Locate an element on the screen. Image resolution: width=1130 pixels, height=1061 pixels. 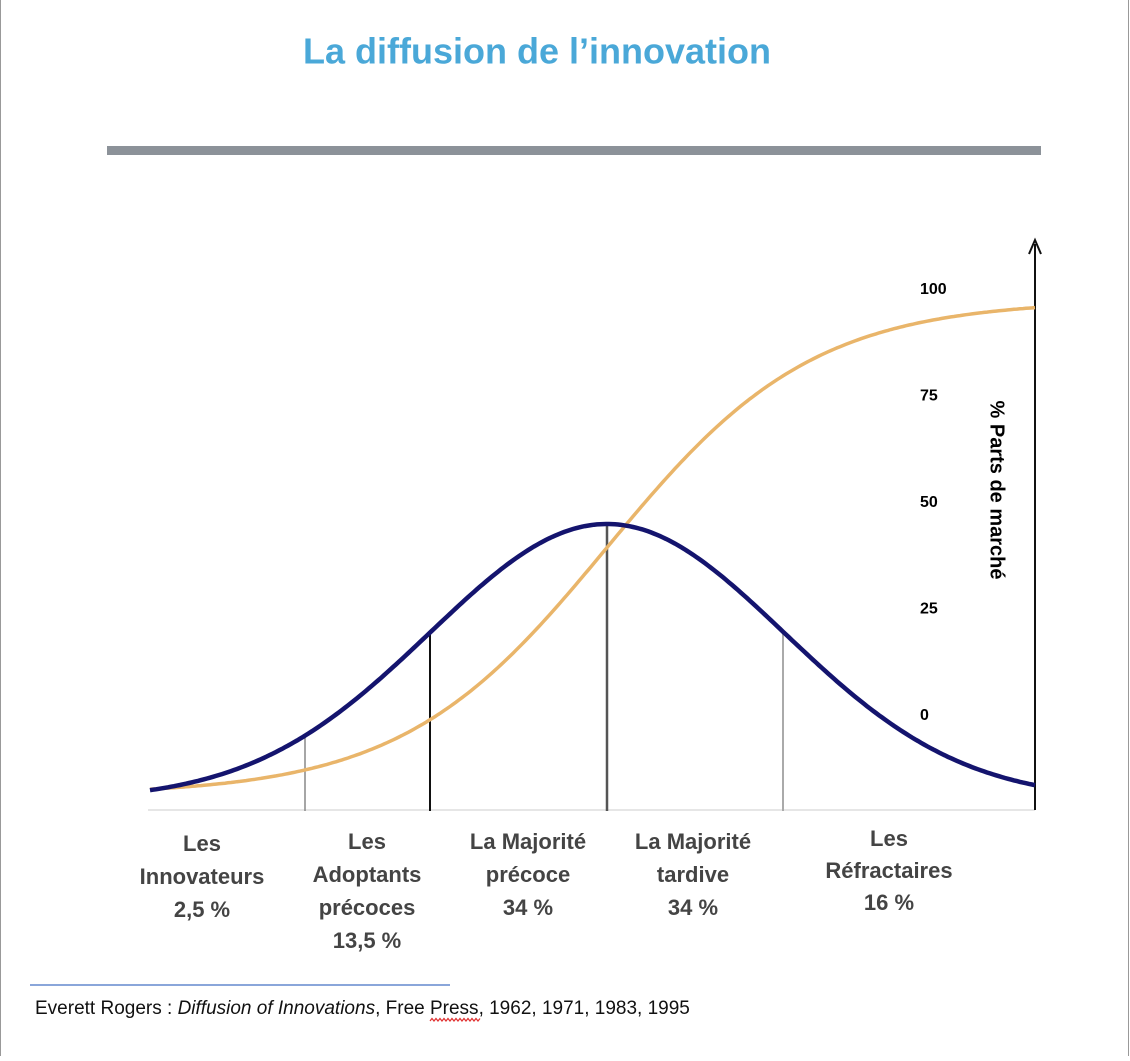
title-rule is located at coordinates (574, 150).